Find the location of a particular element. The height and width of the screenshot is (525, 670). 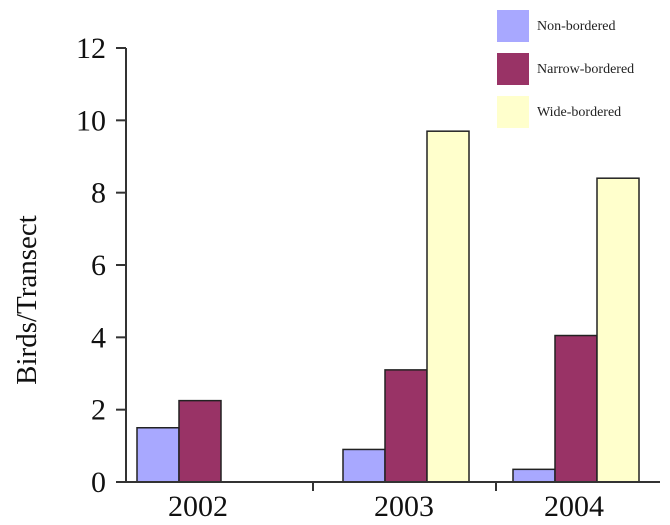

y-axis-title: Birds/Transect is located at coordinates (27, 300).